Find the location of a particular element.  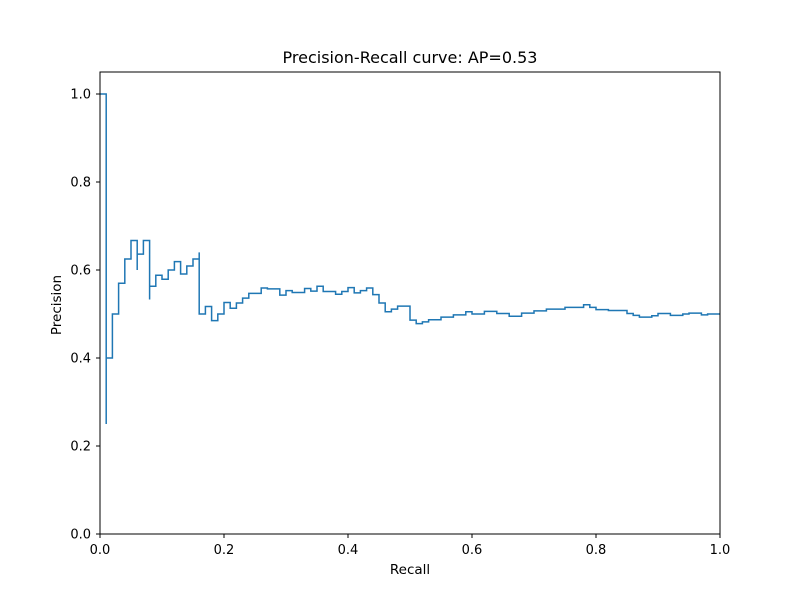

chart-title: Precision-Recall curve: AP=0.53 is located at coordinates (410, 57).